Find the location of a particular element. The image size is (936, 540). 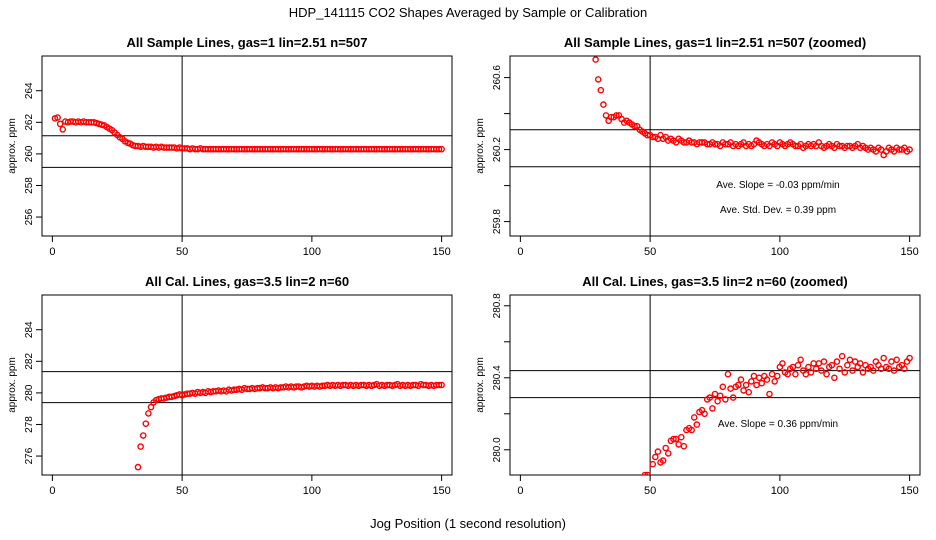

annotation: Ave. Slope = 0.36 ppm/min is located at coordinates (778, 424).